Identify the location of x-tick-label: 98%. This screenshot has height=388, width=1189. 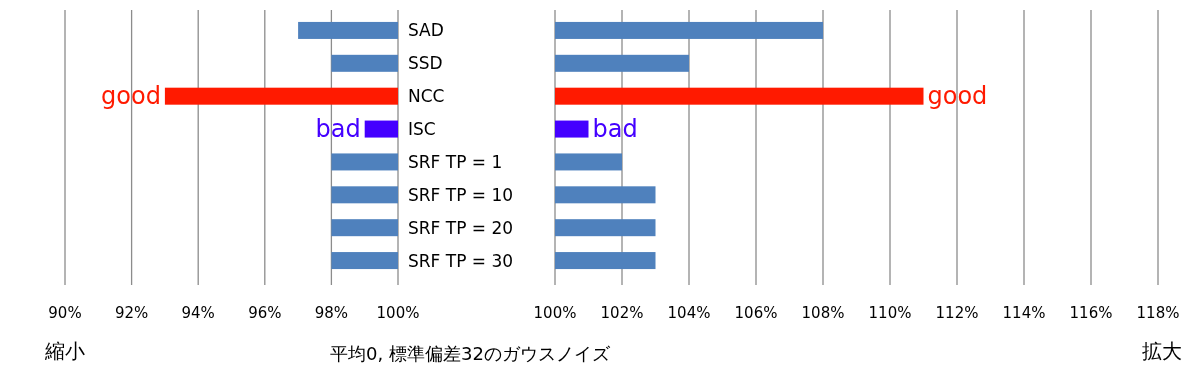
(331, 313).